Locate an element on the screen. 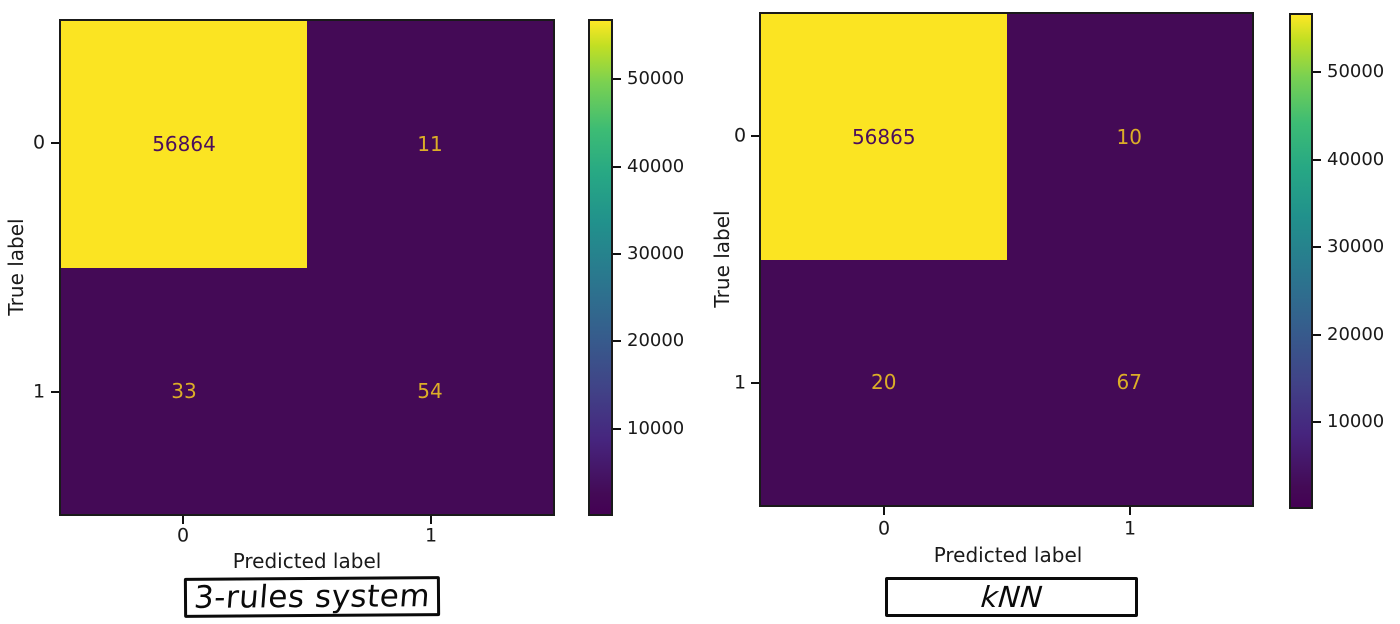 The height and width of the screenshot is (624, 1400). cell-value-true0-pred0: 56865 is located at coordinates (883, 136).